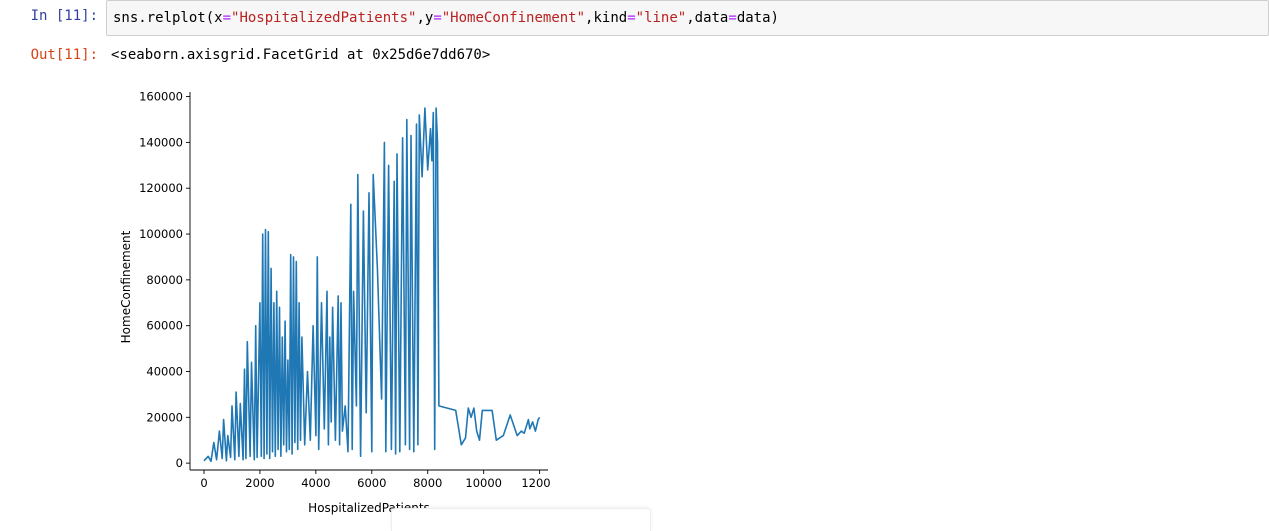 The height and width of the screenshot is (531, 1269). Describe the element at coordinates (606, 18) in the screenshot. I see `code-token-arg: ,kind` at that location.